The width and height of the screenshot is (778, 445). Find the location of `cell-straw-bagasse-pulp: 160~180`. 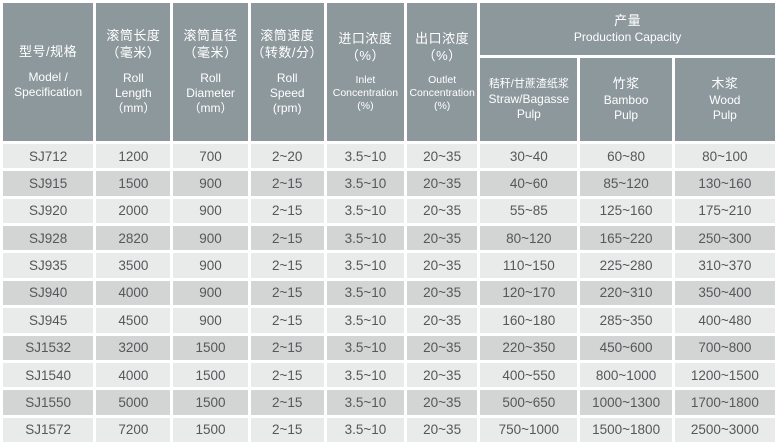

cell-straw-bagasse-pulp: 160~180 is located at coordinates (529, 320).